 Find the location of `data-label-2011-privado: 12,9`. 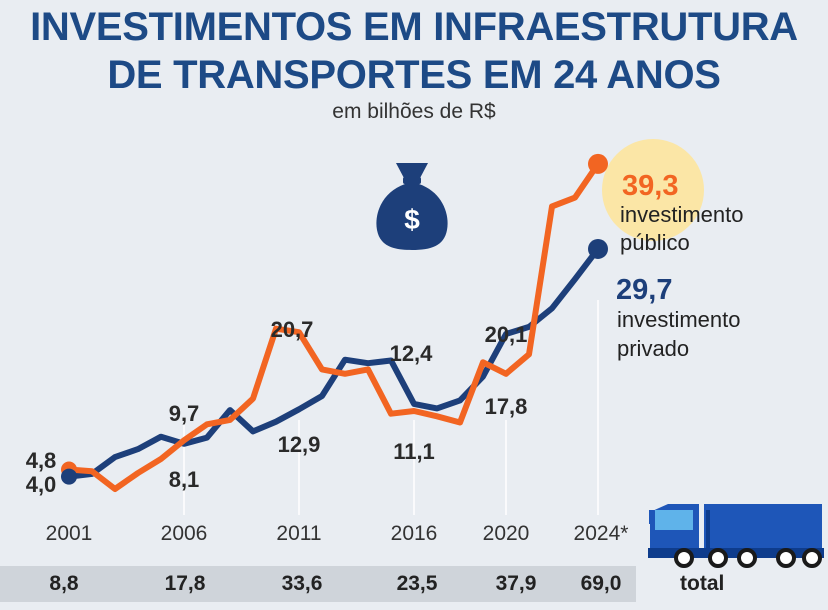

data-label-2011-privado: 12,9 is located at coordinates (299, 444).